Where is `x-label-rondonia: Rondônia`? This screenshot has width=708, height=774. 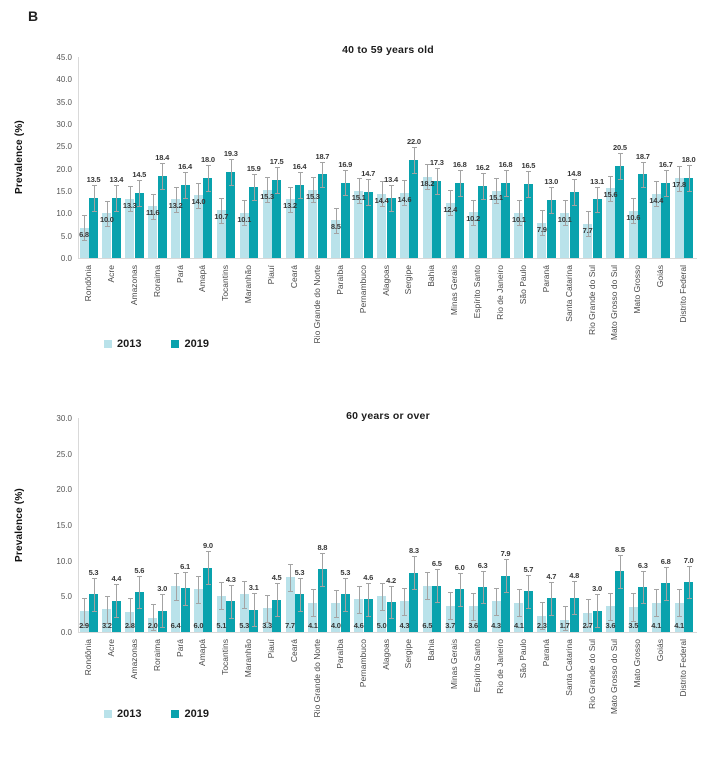
x-label-rondonia: Rondônia is located at coordinates (88, 657).